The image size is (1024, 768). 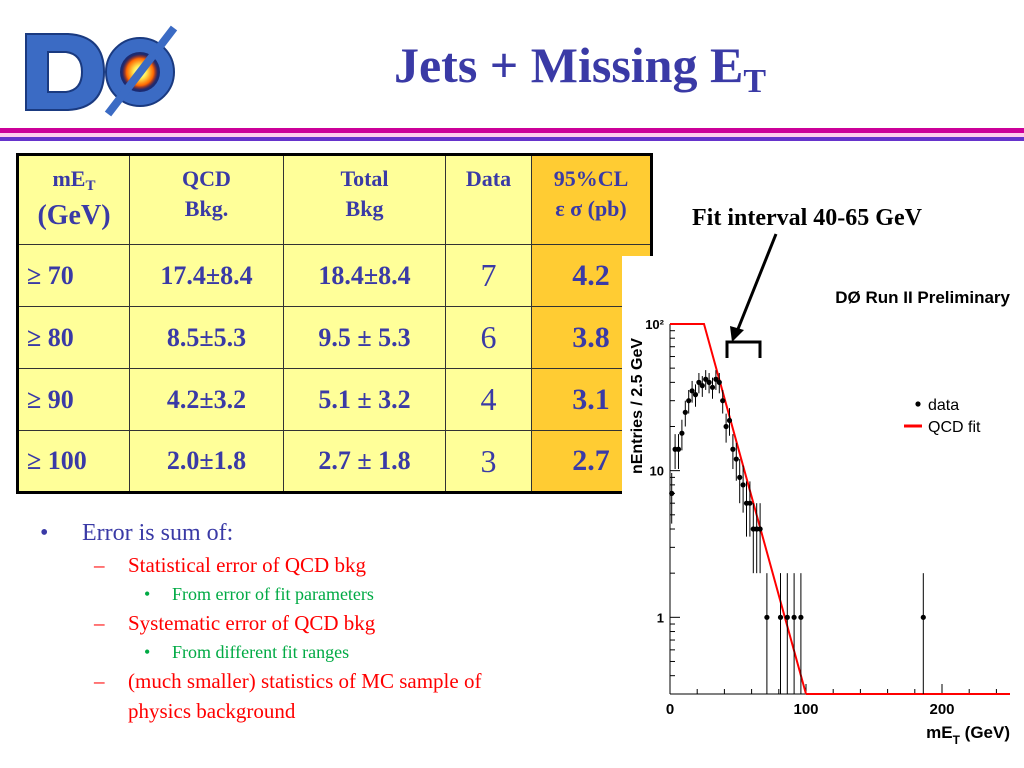 What do you see at coordinates (90, 186) in the screenshot?
I see `header-met-subscript: T` at bounding box center [90, 186].